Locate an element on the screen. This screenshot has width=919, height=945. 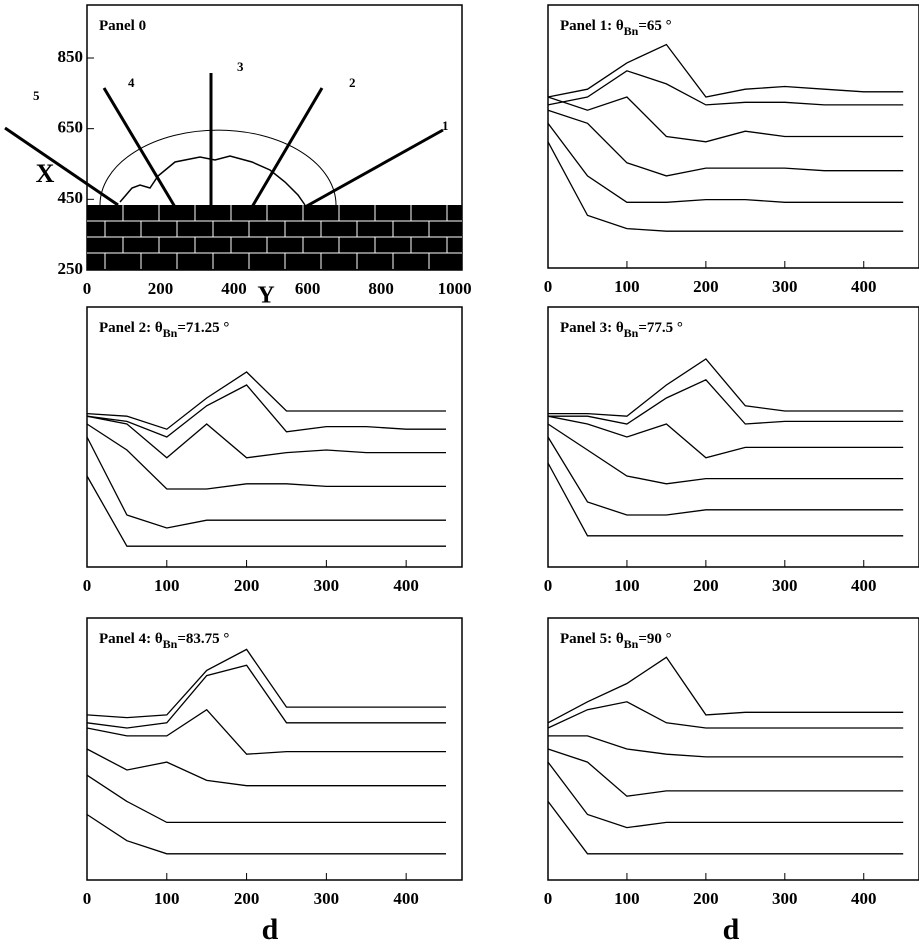
title-text: Panel 4: θ is located at coordinates (131, 639).